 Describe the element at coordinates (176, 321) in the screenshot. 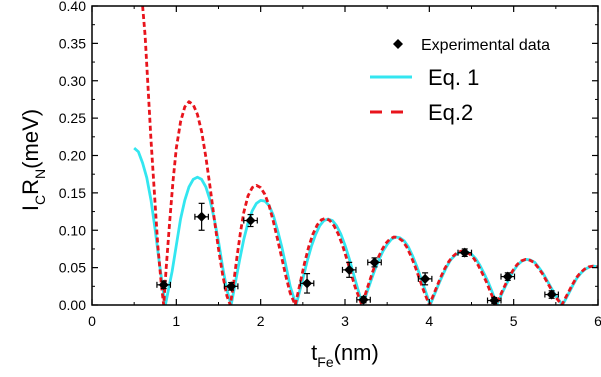

I see `x-tick-label: 1` at that location.